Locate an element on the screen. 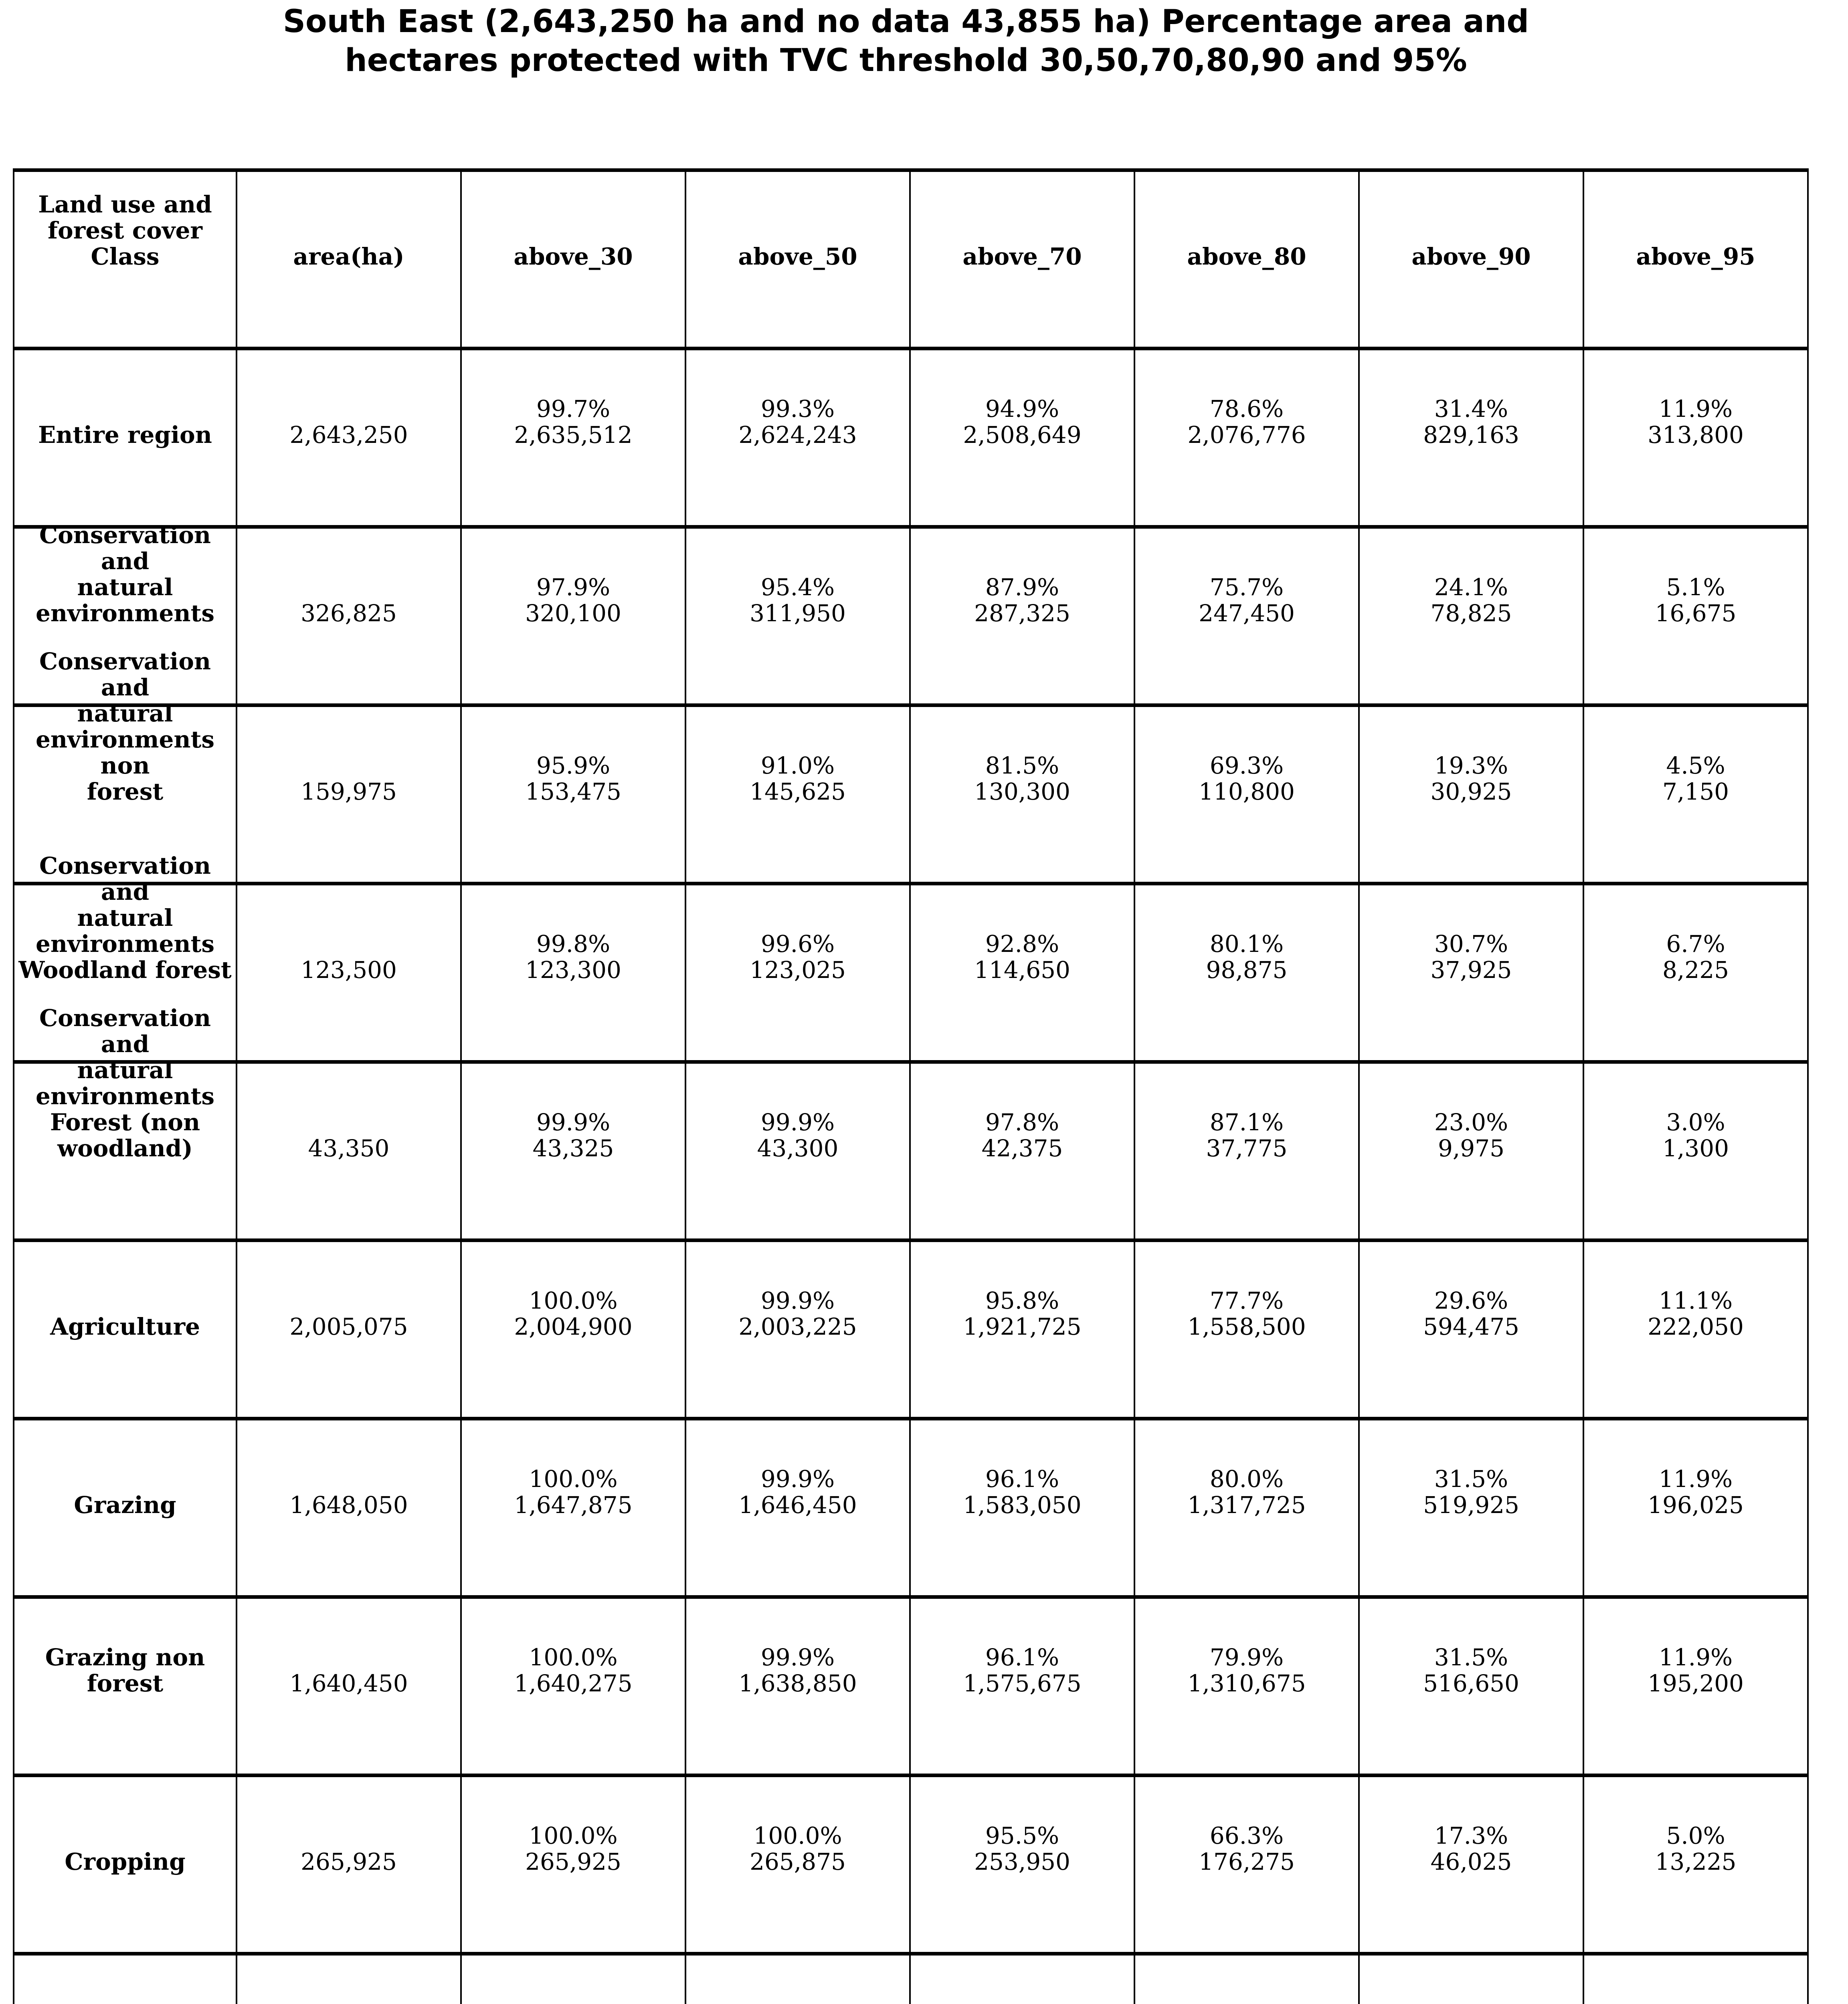 The height and width of the screenshot is (2004, 1848). above80-cell: 75.7% 247,450 is located at coordinates (1246, 600).